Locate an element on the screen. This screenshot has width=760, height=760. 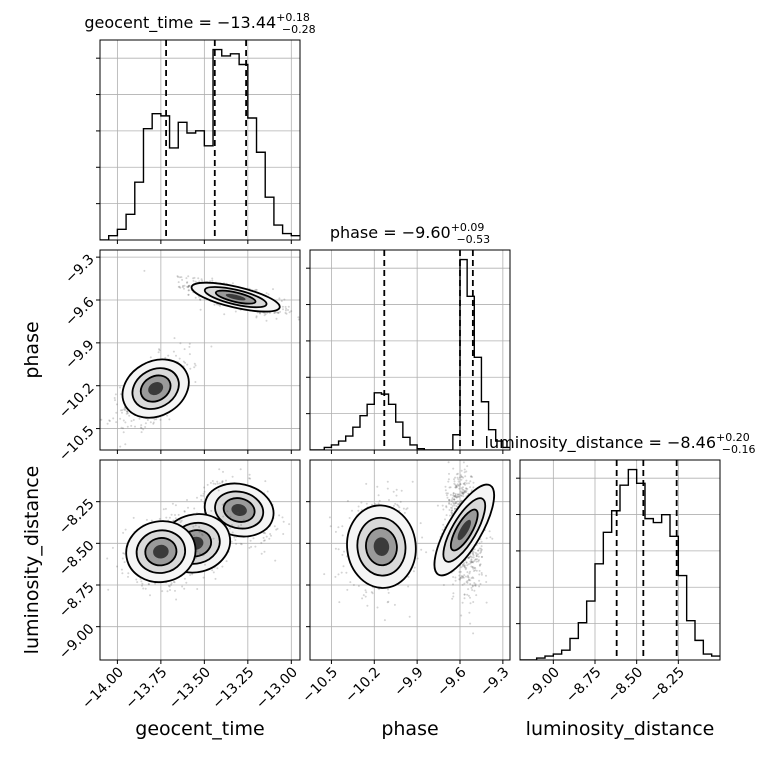
tick-label-y-luminosity_distance: −8.50 is located at coordinates (77, 559).